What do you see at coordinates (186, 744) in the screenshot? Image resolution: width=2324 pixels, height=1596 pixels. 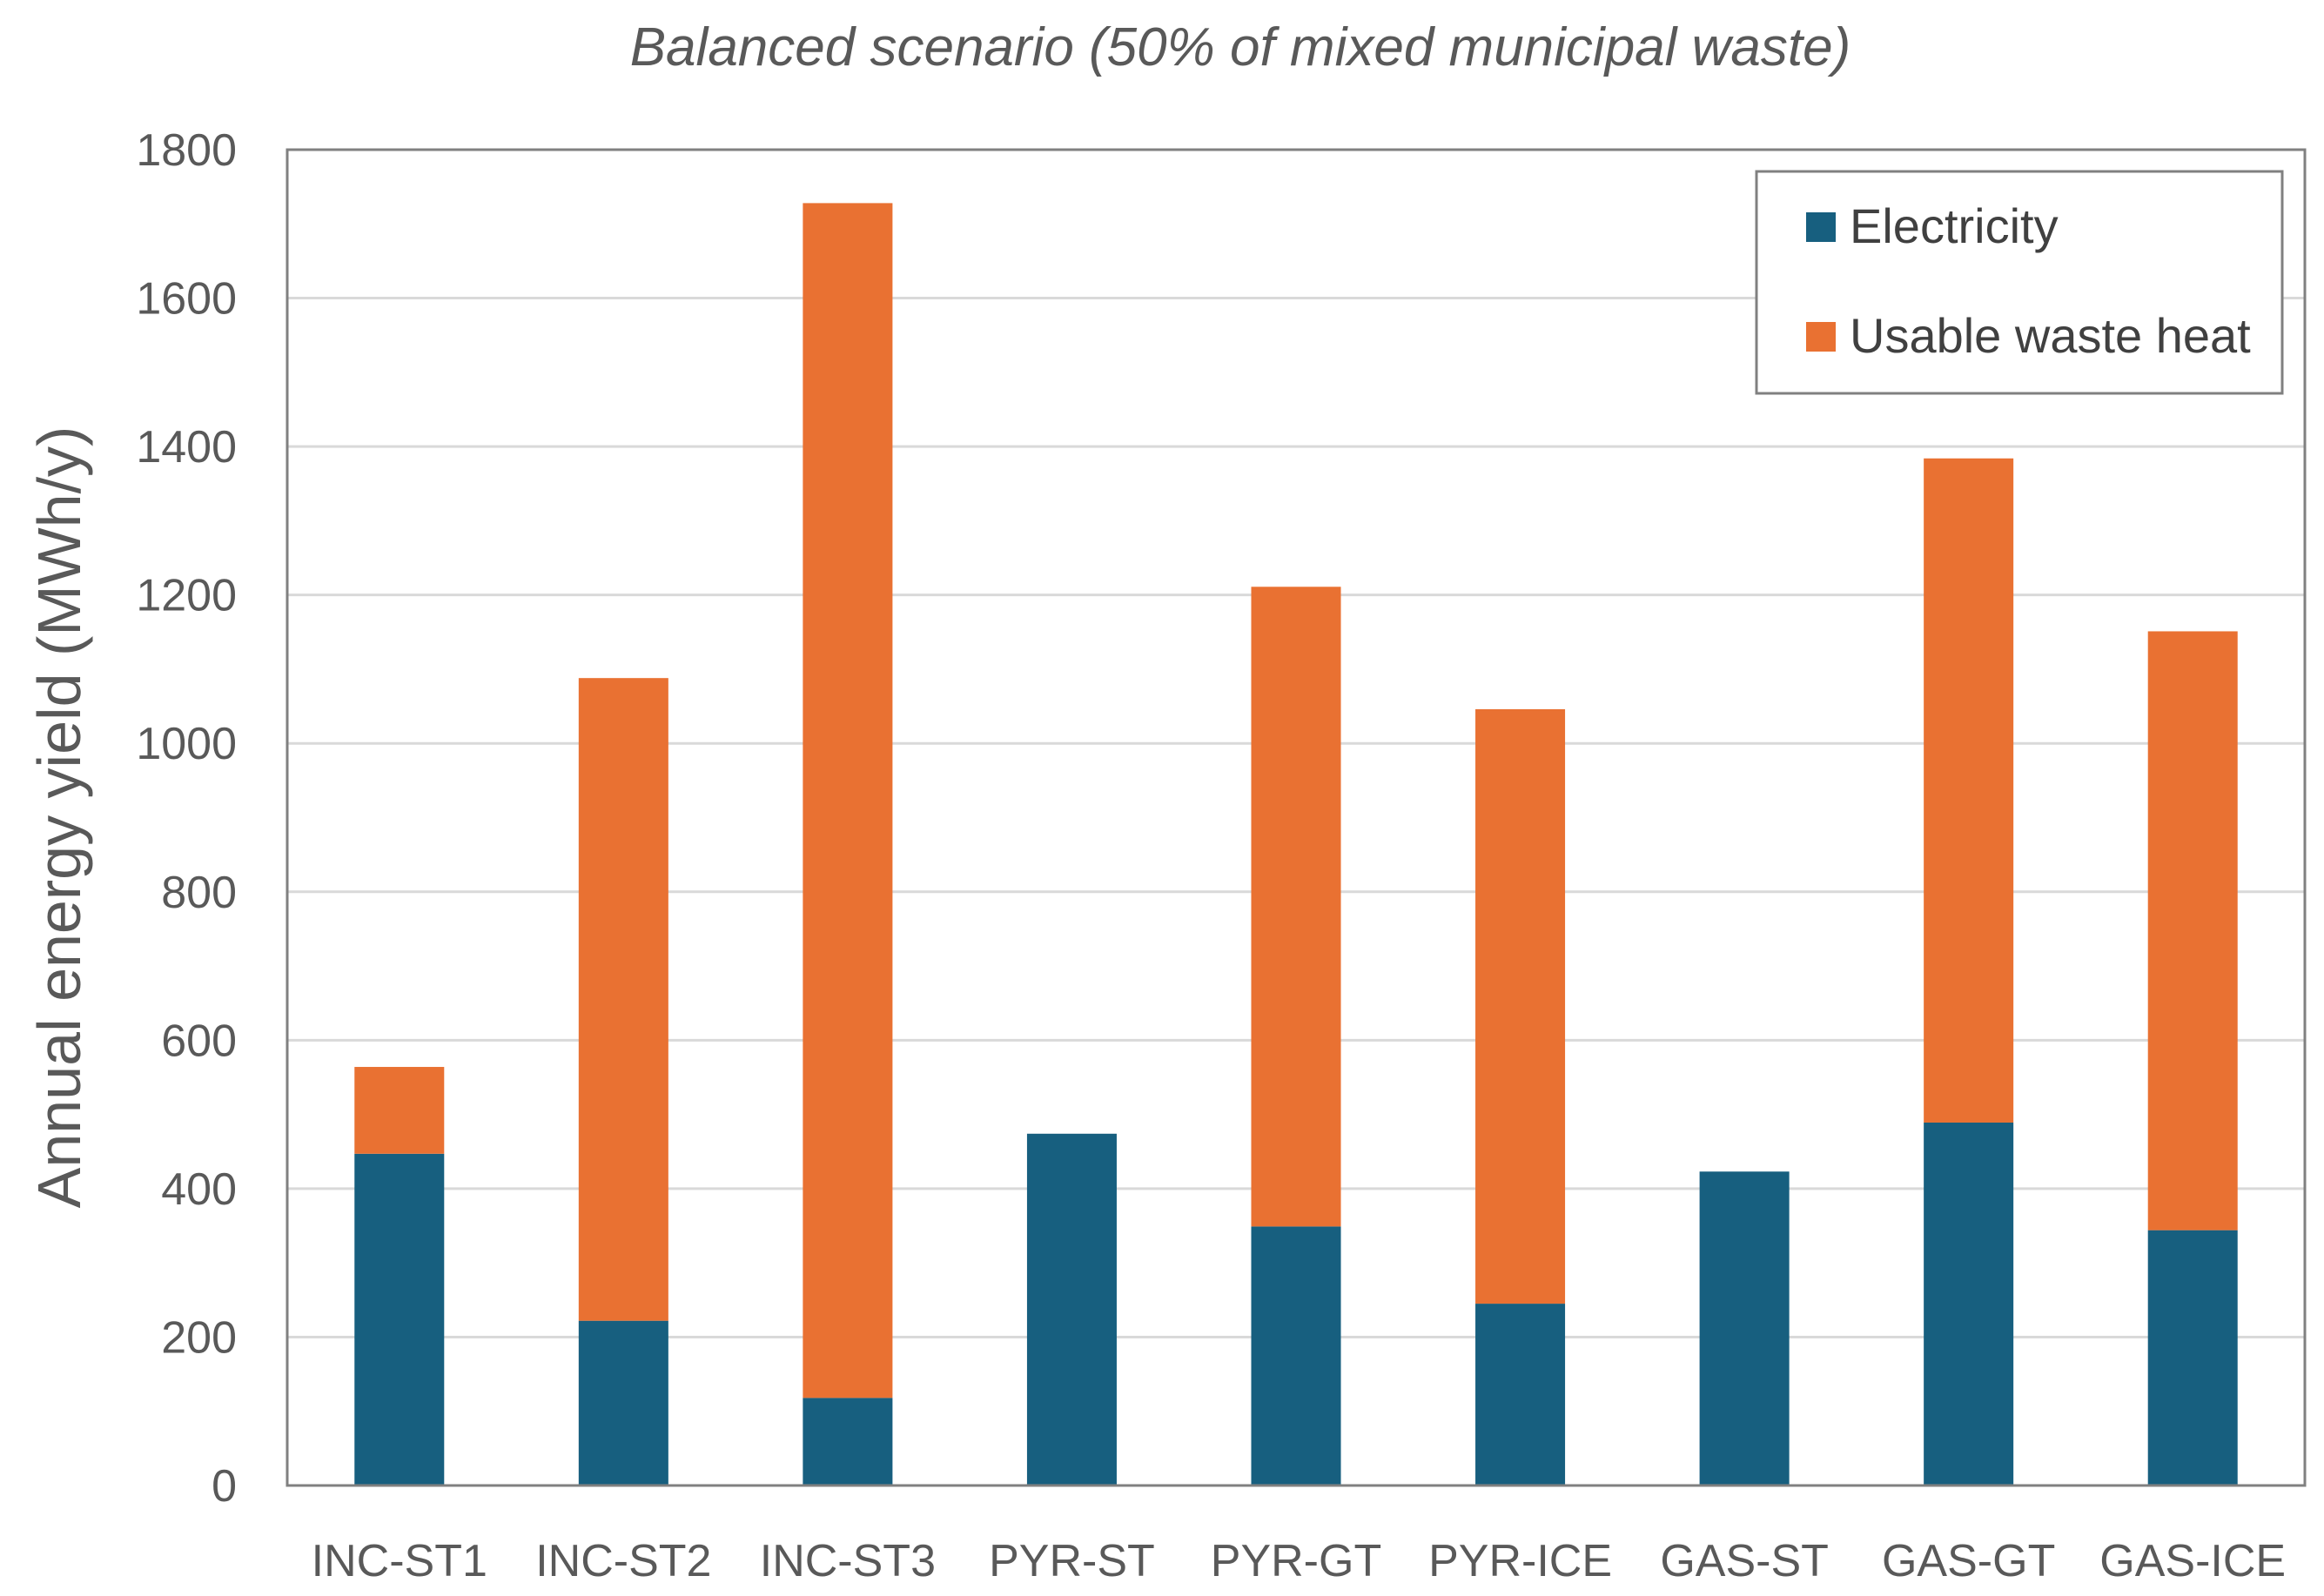 I see `y-tick-label: 1000` at bounding box center [186, 744].